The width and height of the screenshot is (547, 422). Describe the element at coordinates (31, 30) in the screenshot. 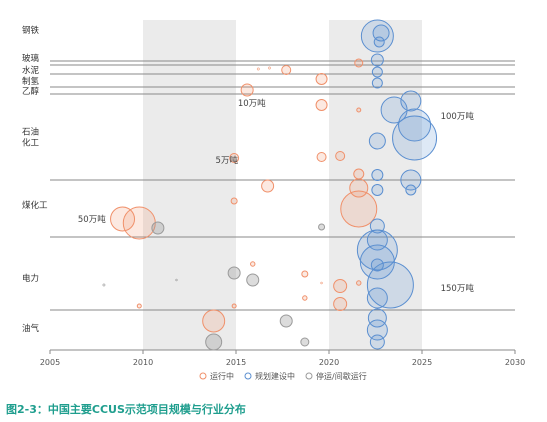

I see `category-label: 钢铁` at that location.